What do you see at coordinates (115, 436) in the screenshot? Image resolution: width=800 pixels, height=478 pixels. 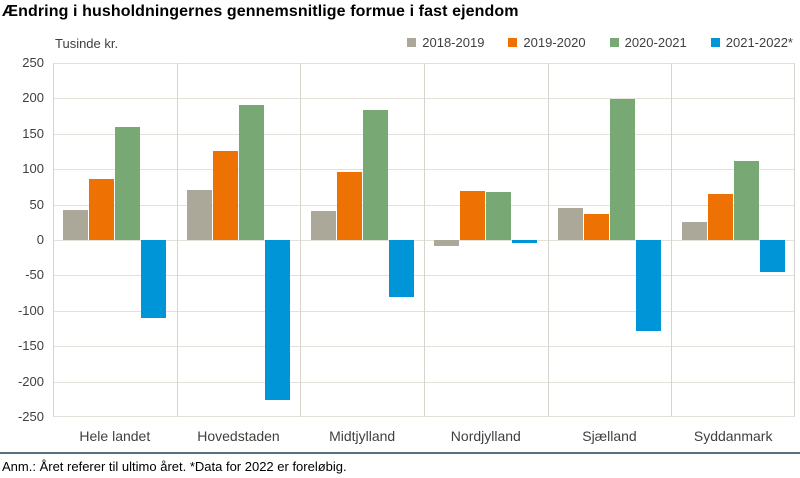 I see `category-label-Hele landet: Hele landet` at bounding box center [115, 436].